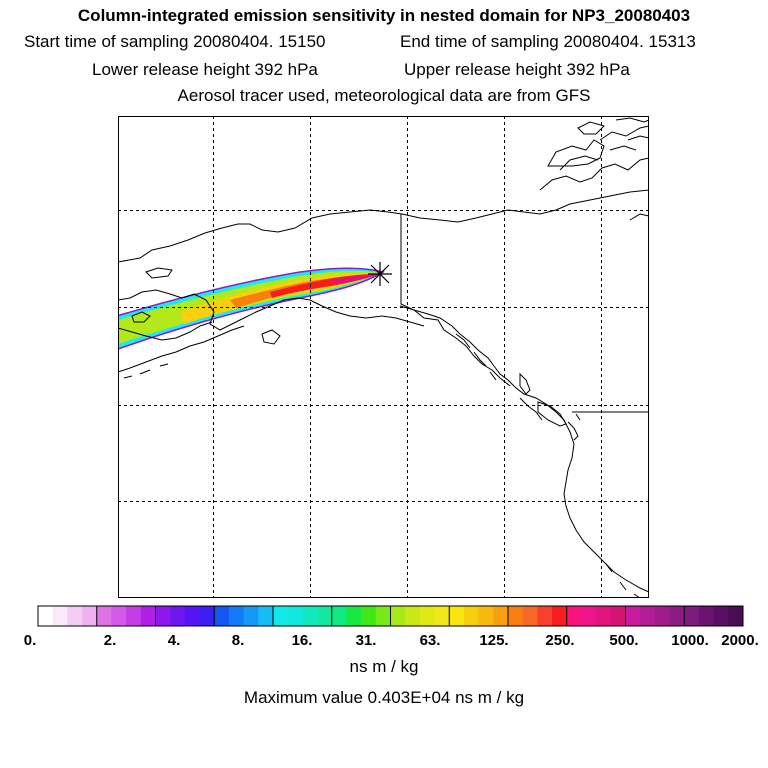 This screenshot has height=768, width=768. What do you see at coordinates (110, 640) in the screenshot?
I see `colorbar-tick-label: 2.` at bounding box center [110, 640].